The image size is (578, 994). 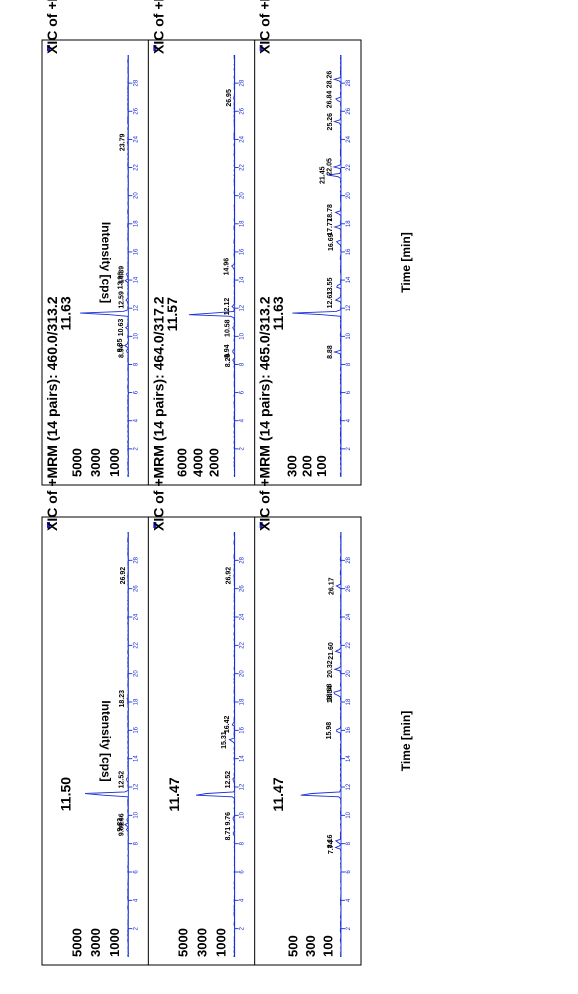 What do you see at coordinates (121, 351) in the screenshot?
I see `peak-label: 8.94` at bounding box center [121, 351].